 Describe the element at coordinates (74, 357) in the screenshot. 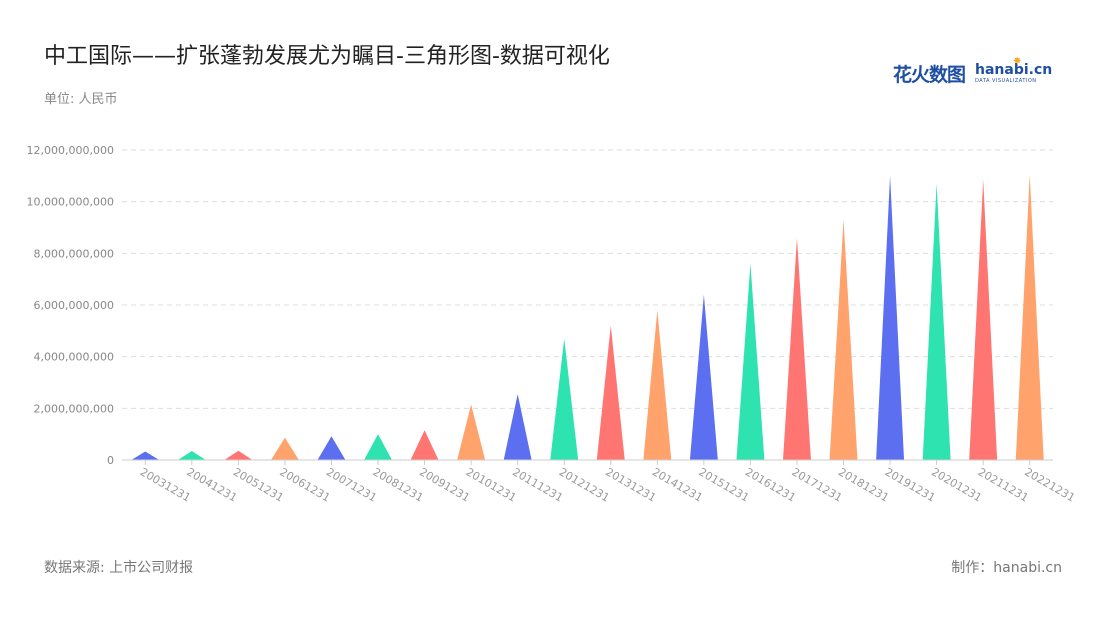

I see `y-tick-label: 4,000,000,000` at that location.